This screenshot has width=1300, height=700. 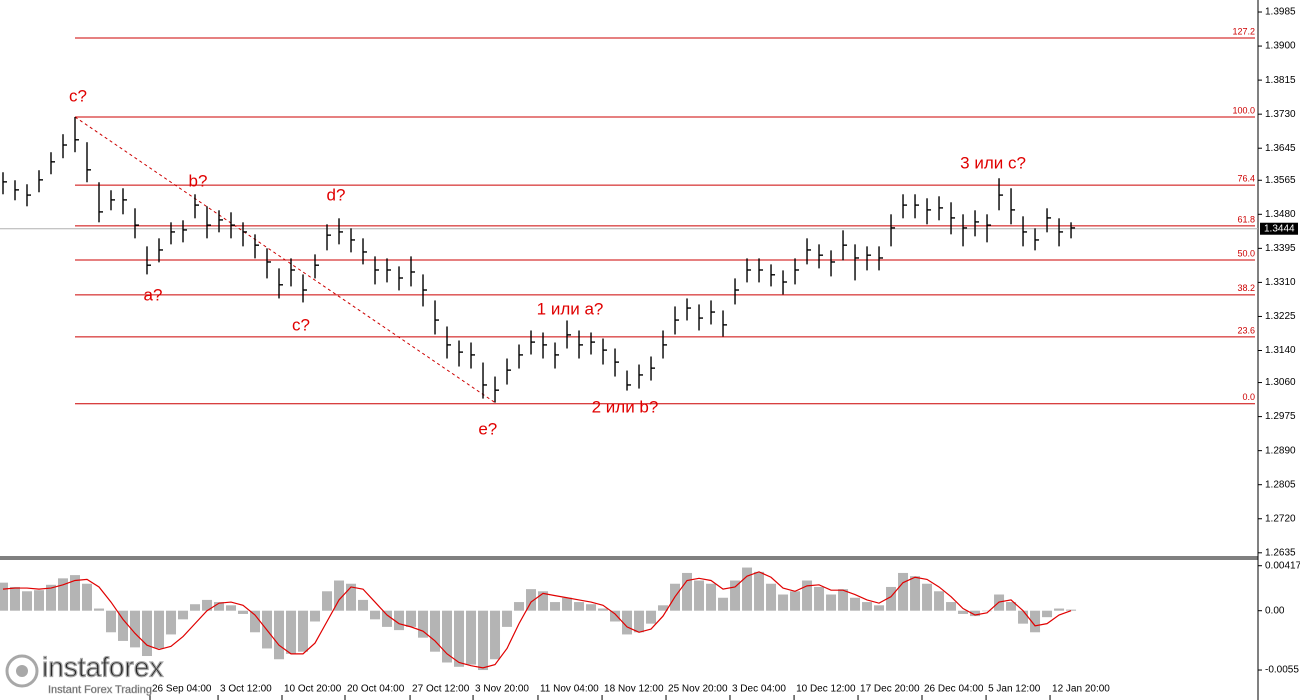 I want to click on y-tick-label: 1.3730, so click(x=1280, y=114).